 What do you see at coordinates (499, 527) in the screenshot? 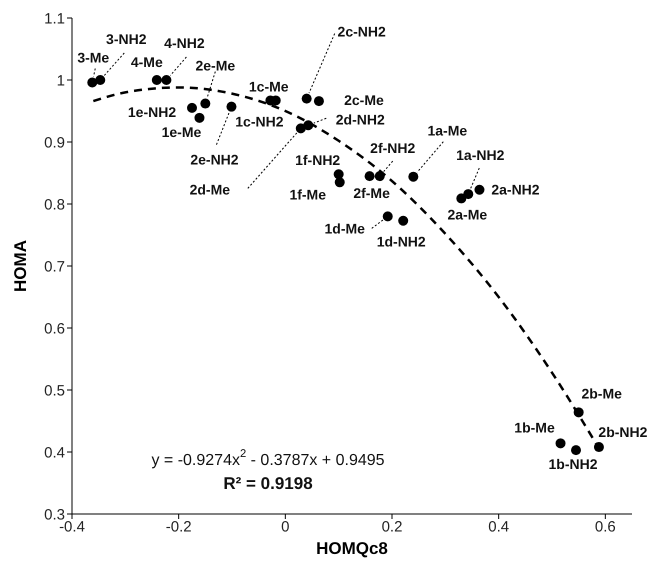
I see `x-tick-label: 0.4` at bounding box center [499, 527].